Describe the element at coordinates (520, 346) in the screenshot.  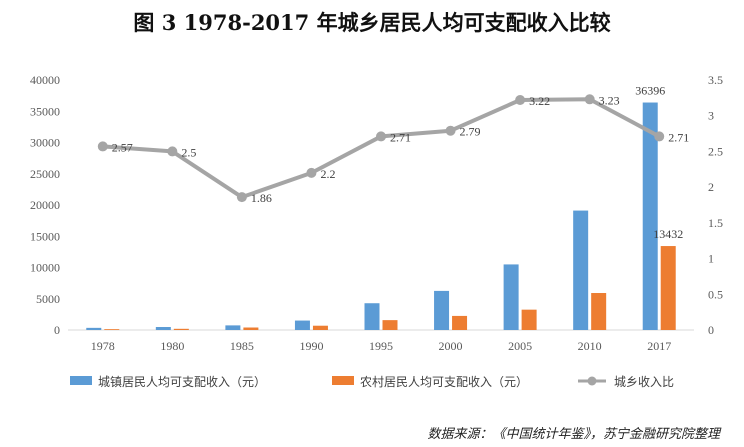
I see `x-tick-label: 2005` at that location.